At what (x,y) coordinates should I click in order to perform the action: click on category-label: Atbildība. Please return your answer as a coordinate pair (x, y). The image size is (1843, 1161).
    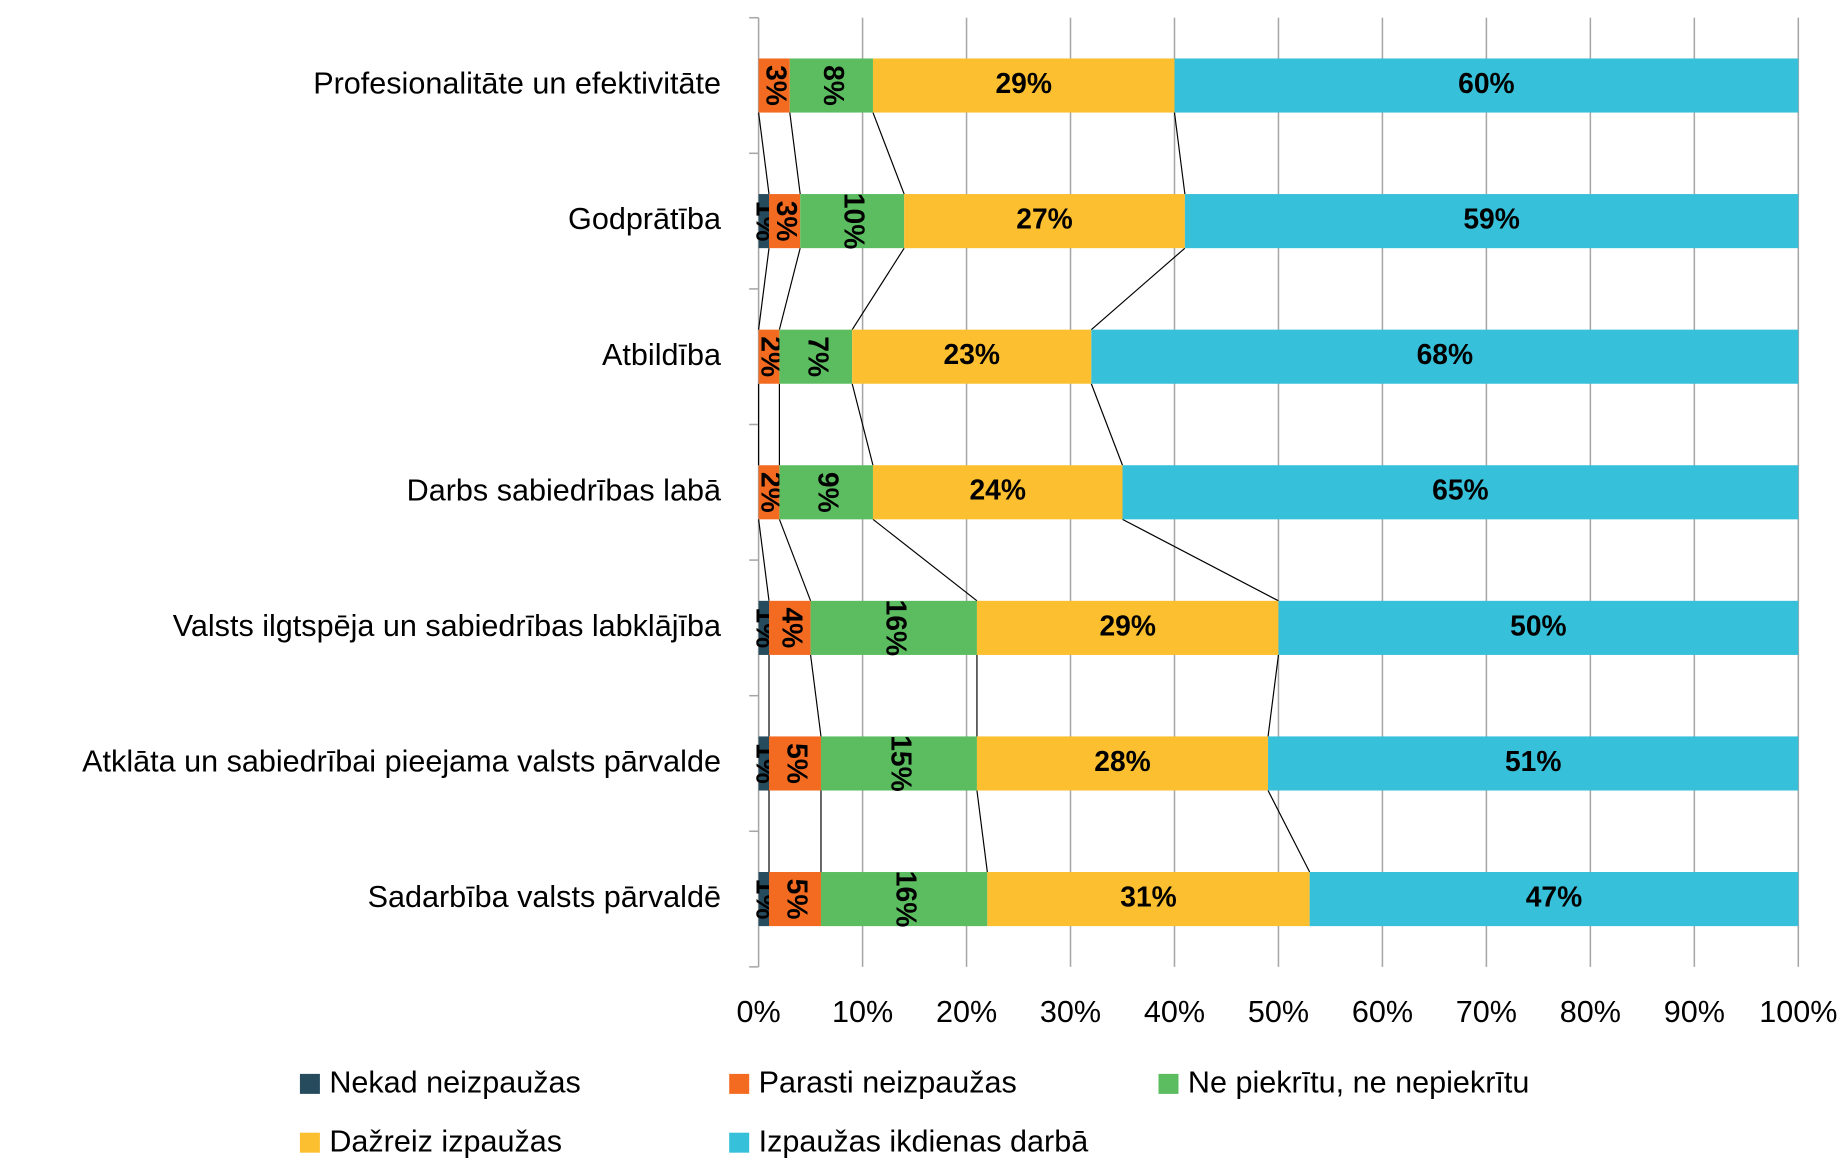
    Looking at the image, I should click on (661, 355).